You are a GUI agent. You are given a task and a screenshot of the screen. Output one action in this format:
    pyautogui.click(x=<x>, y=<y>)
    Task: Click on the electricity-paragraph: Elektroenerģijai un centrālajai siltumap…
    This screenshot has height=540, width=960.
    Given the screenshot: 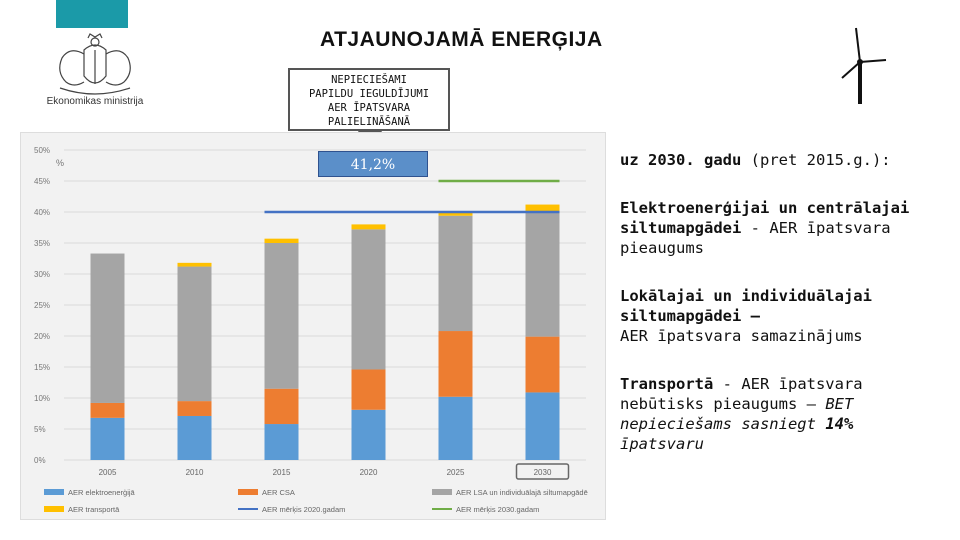 What is the action you would take?
    pyautogui.click(x=780, y=228)
    